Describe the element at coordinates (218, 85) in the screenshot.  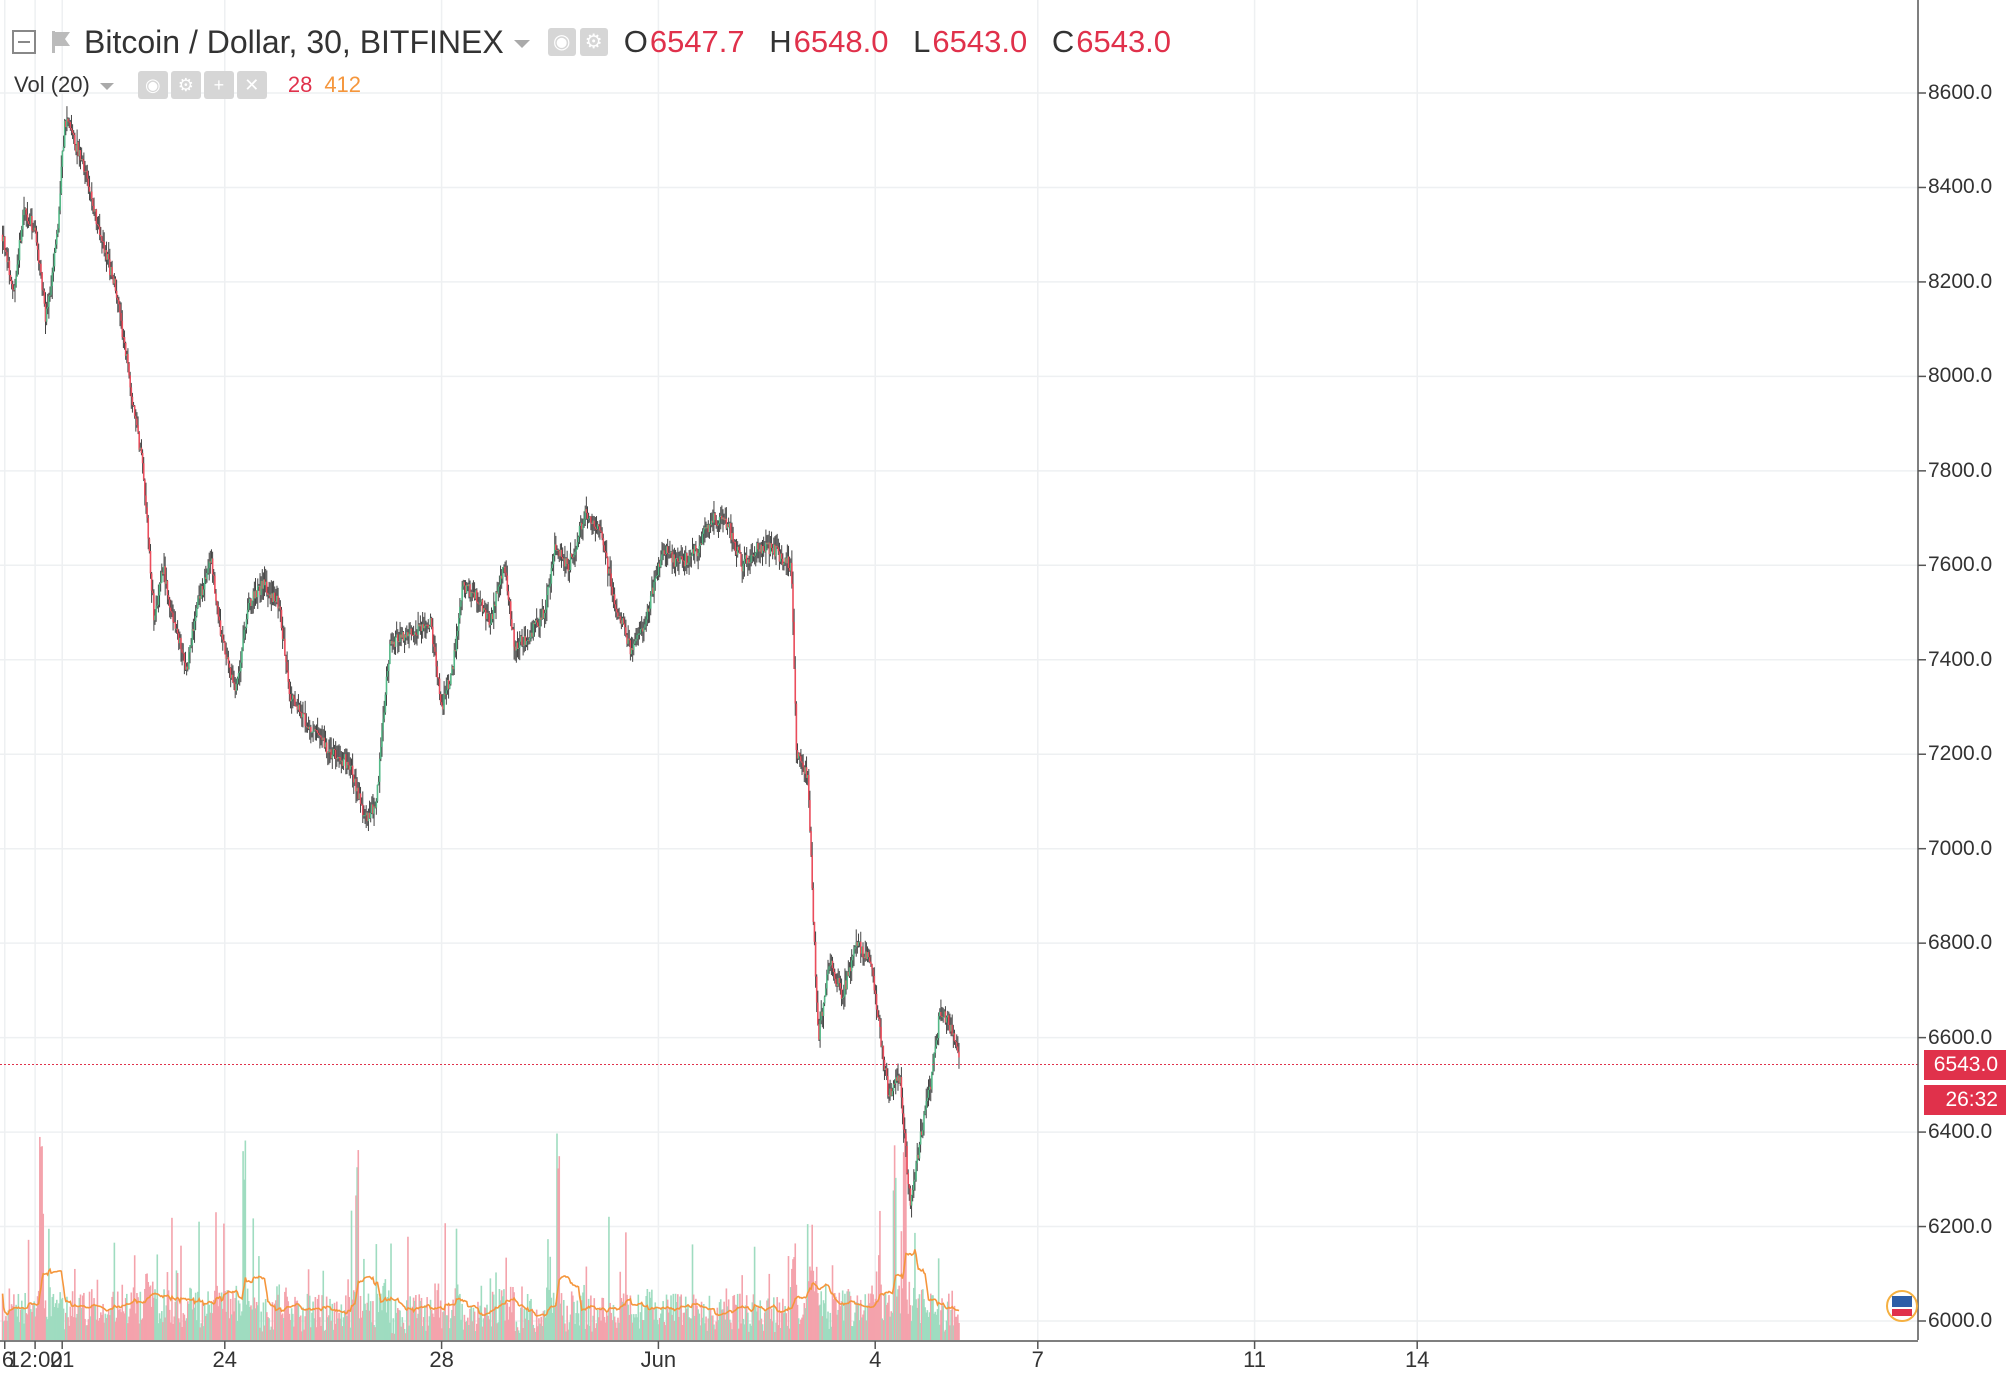
I see `plus-icon: +` at that location.